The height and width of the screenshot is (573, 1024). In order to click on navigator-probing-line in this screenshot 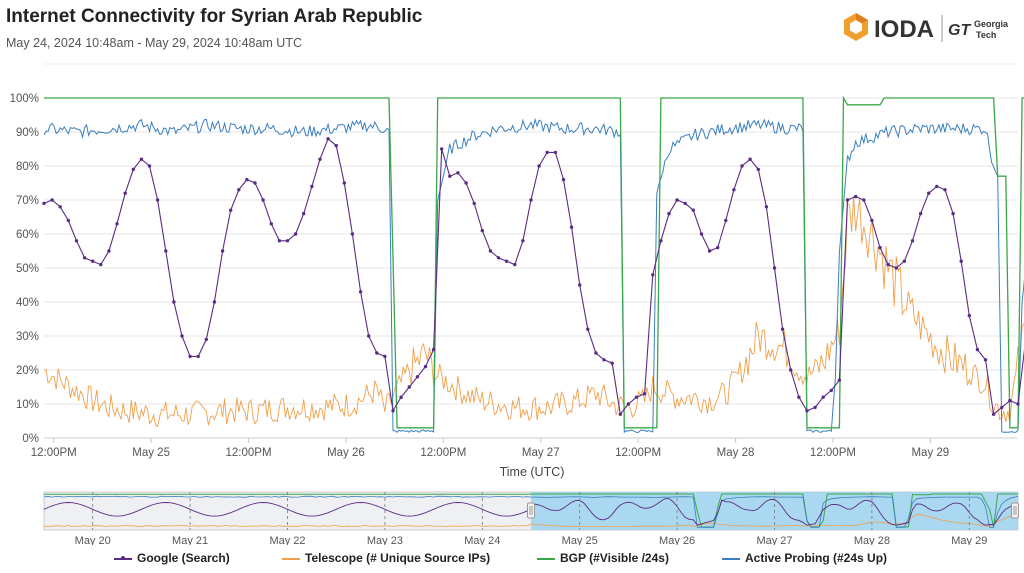, I will do `click(531, 511)`.